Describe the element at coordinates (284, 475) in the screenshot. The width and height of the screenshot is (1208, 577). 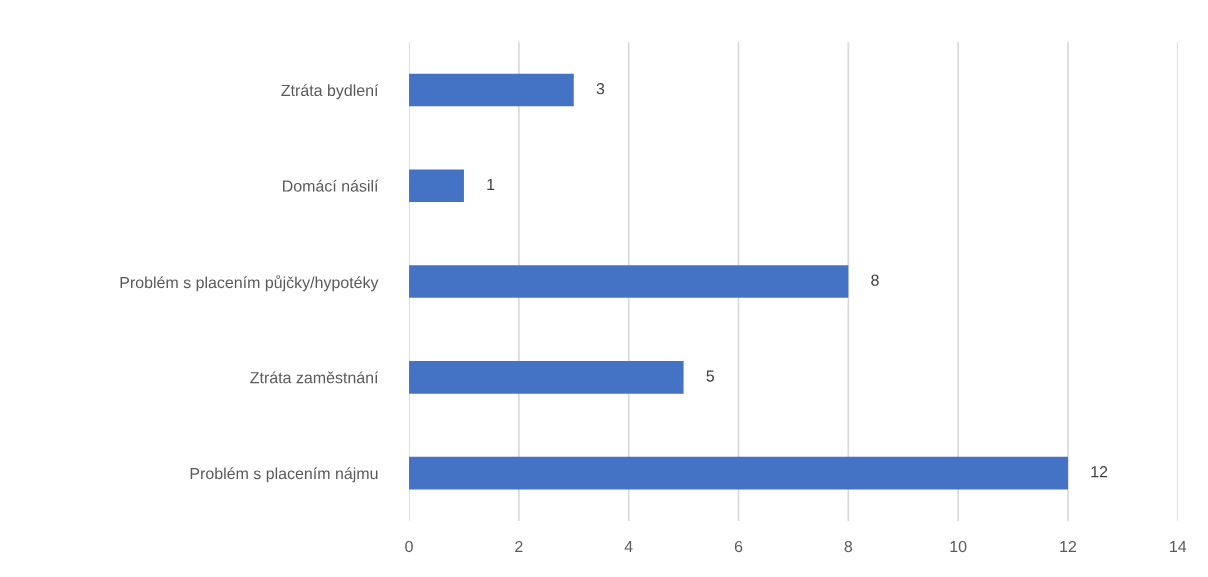
I see `y-tick-label: Problém s placením nájmu` at that location.